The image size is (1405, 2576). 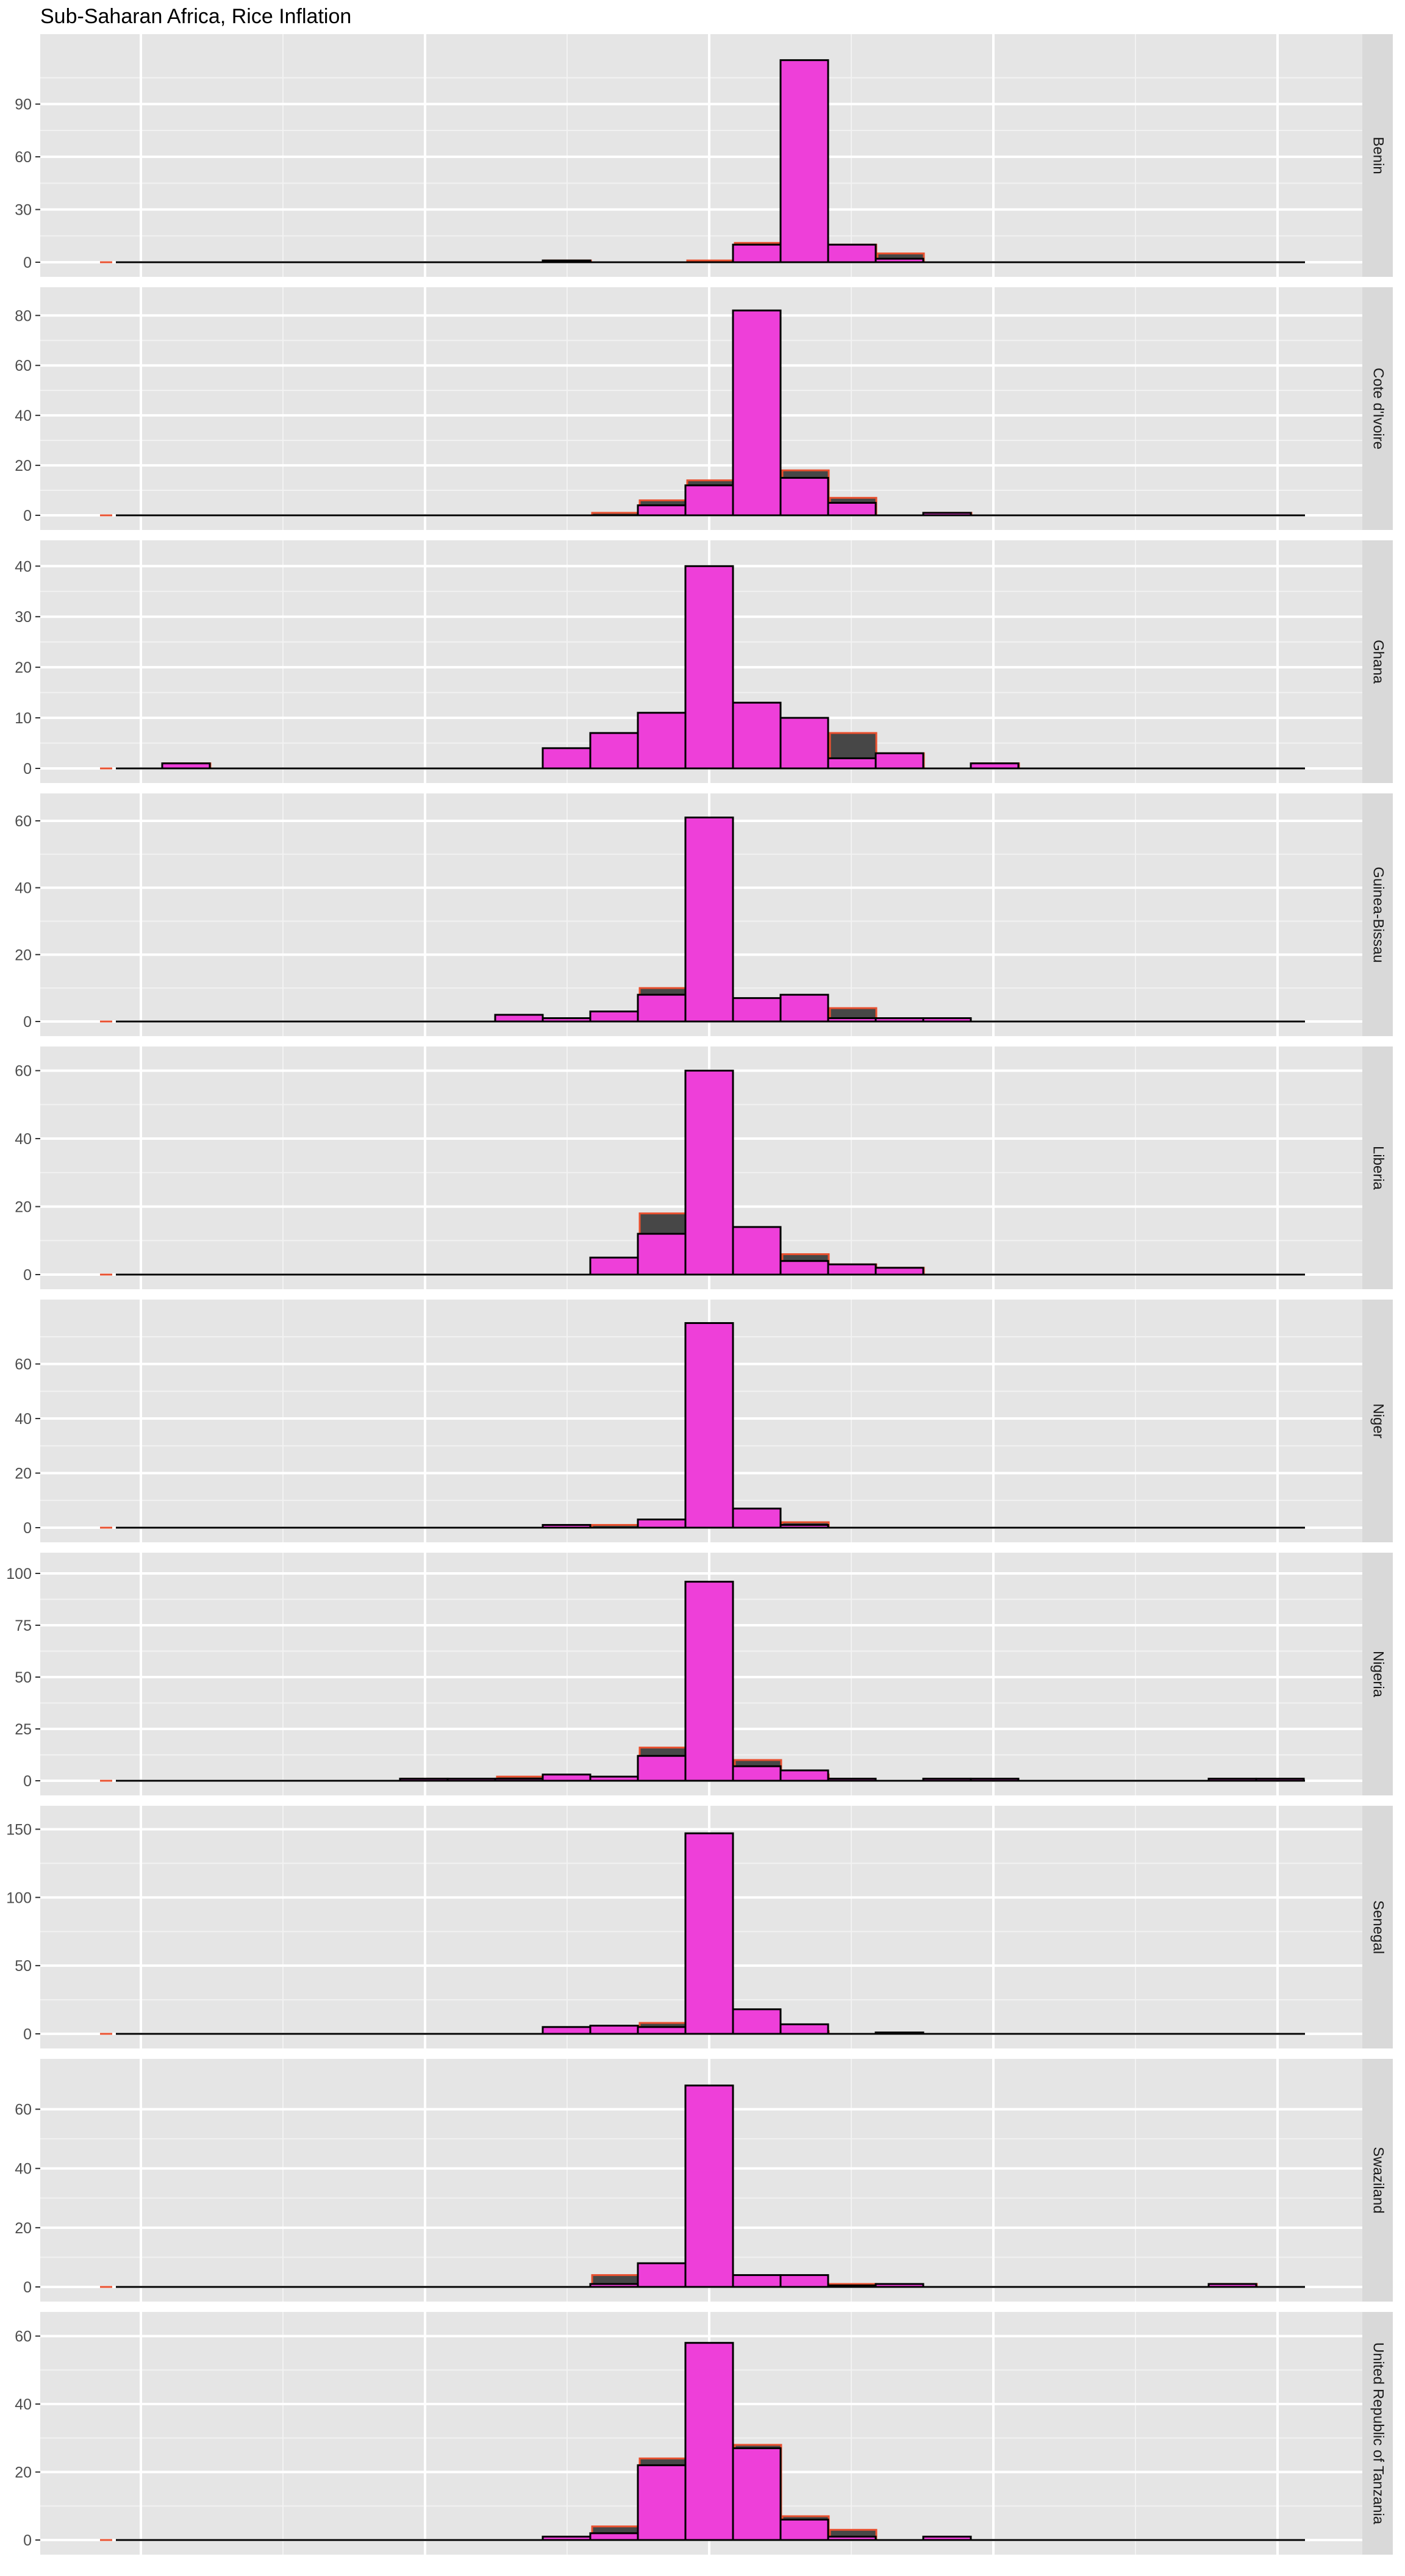 I want to click on facet-label-benin: Benin, so click(x=1378, y=155).